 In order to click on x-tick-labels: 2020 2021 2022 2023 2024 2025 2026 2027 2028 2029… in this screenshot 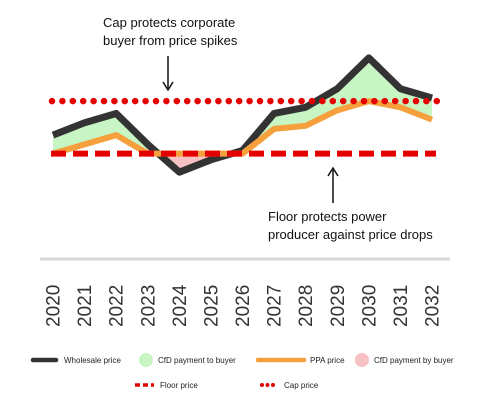, I will do `click(244, 305)`.